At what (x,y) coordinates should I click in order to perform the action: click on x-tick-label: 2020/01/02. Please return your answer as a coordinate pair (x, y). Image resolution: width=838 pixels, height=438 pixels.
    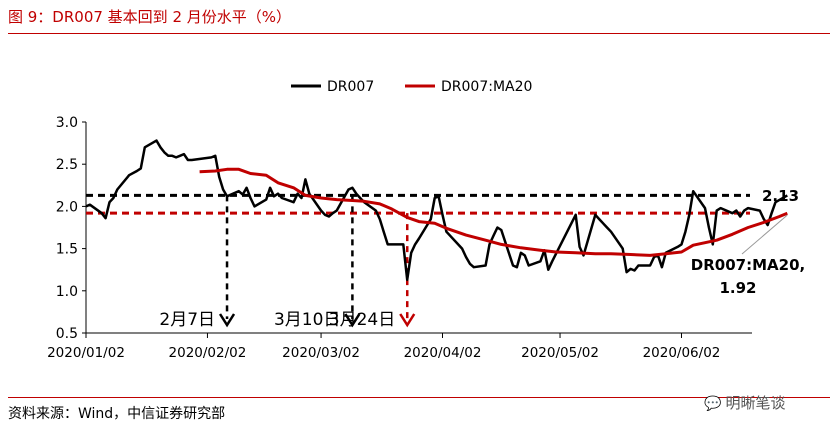
    Looking at the image, I should click on (86, 353).